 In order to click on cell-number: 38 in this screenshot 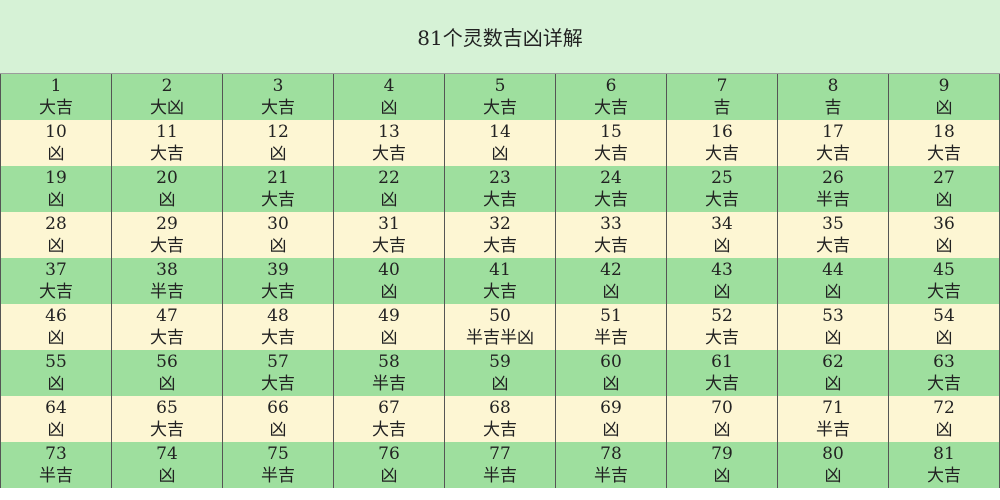, I will do `click(167, 270)`.